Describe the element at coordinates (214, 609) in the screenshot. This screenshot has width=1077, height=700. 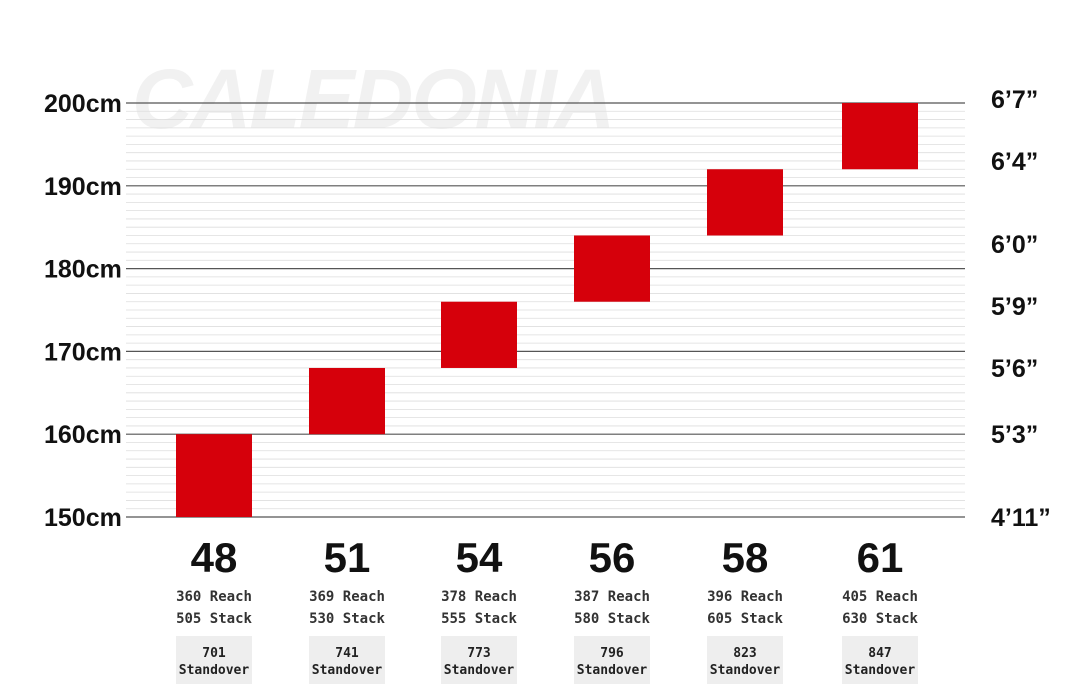
I see `size-column-48: 48 360 Reach 505 Stack 701 Standover` at that location.